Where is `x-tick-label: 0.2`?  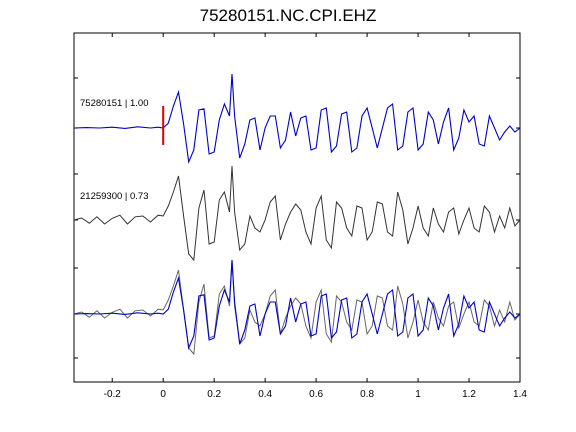
x-tick-label: 0.2 is located at coordinates (214, 394).